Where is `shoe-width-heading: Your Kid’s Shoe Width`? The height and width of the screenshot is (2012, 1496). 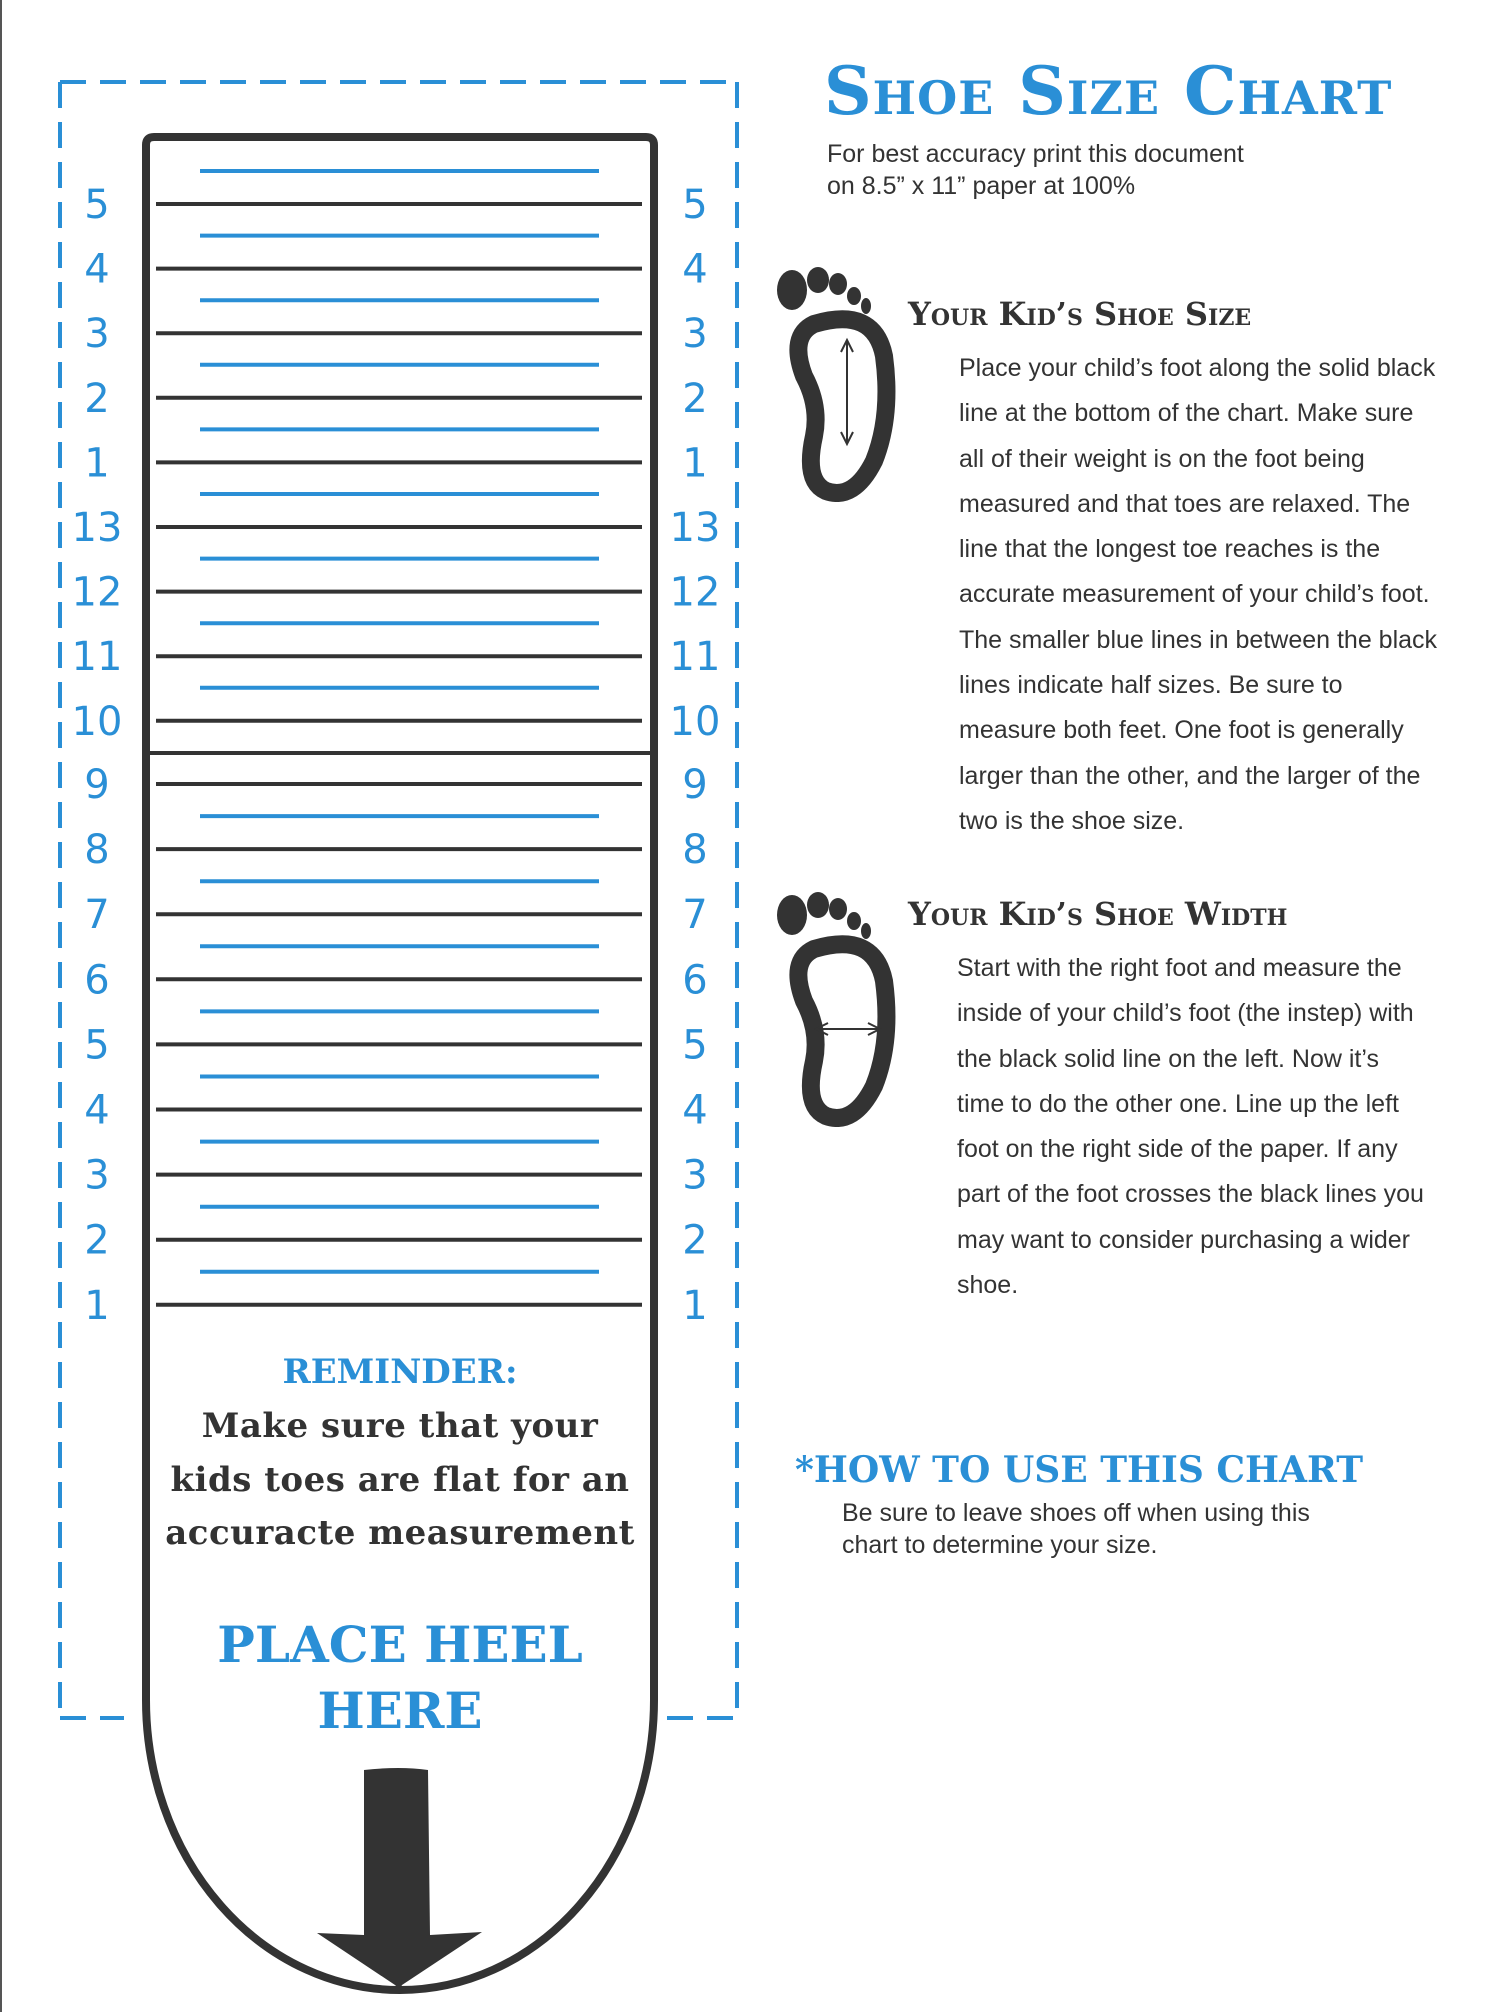
shoe-width-heading: Your Kid’s Shoe Width is located at coordinates (1098, 914).